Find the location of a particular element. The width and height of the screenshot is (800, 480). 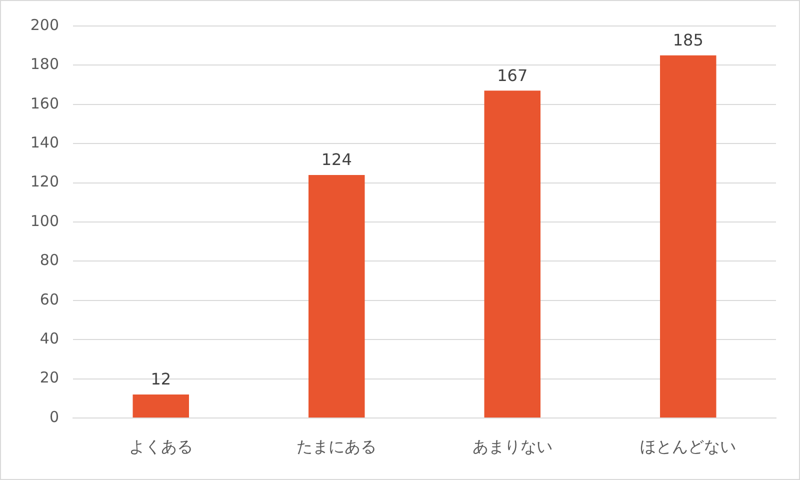

y-tick-label: 120 is located at coordinates (44, 181).